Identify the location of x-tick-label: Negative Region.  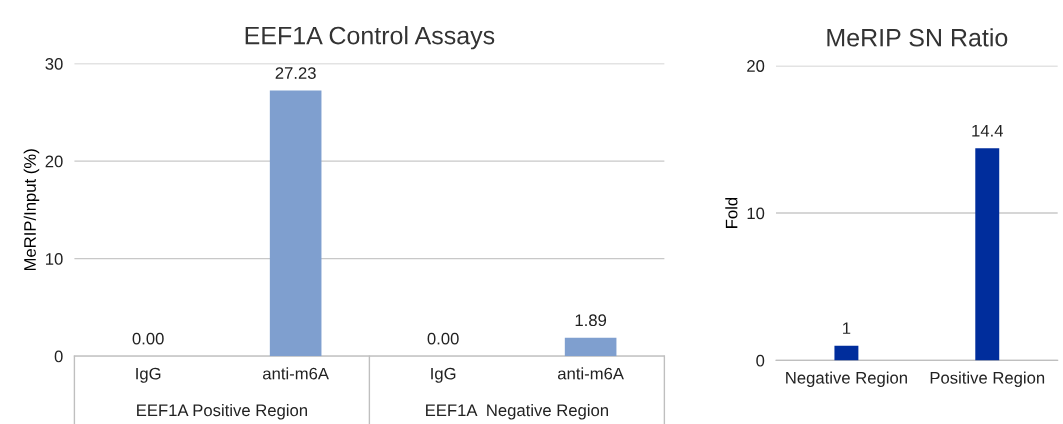
(846, 379).